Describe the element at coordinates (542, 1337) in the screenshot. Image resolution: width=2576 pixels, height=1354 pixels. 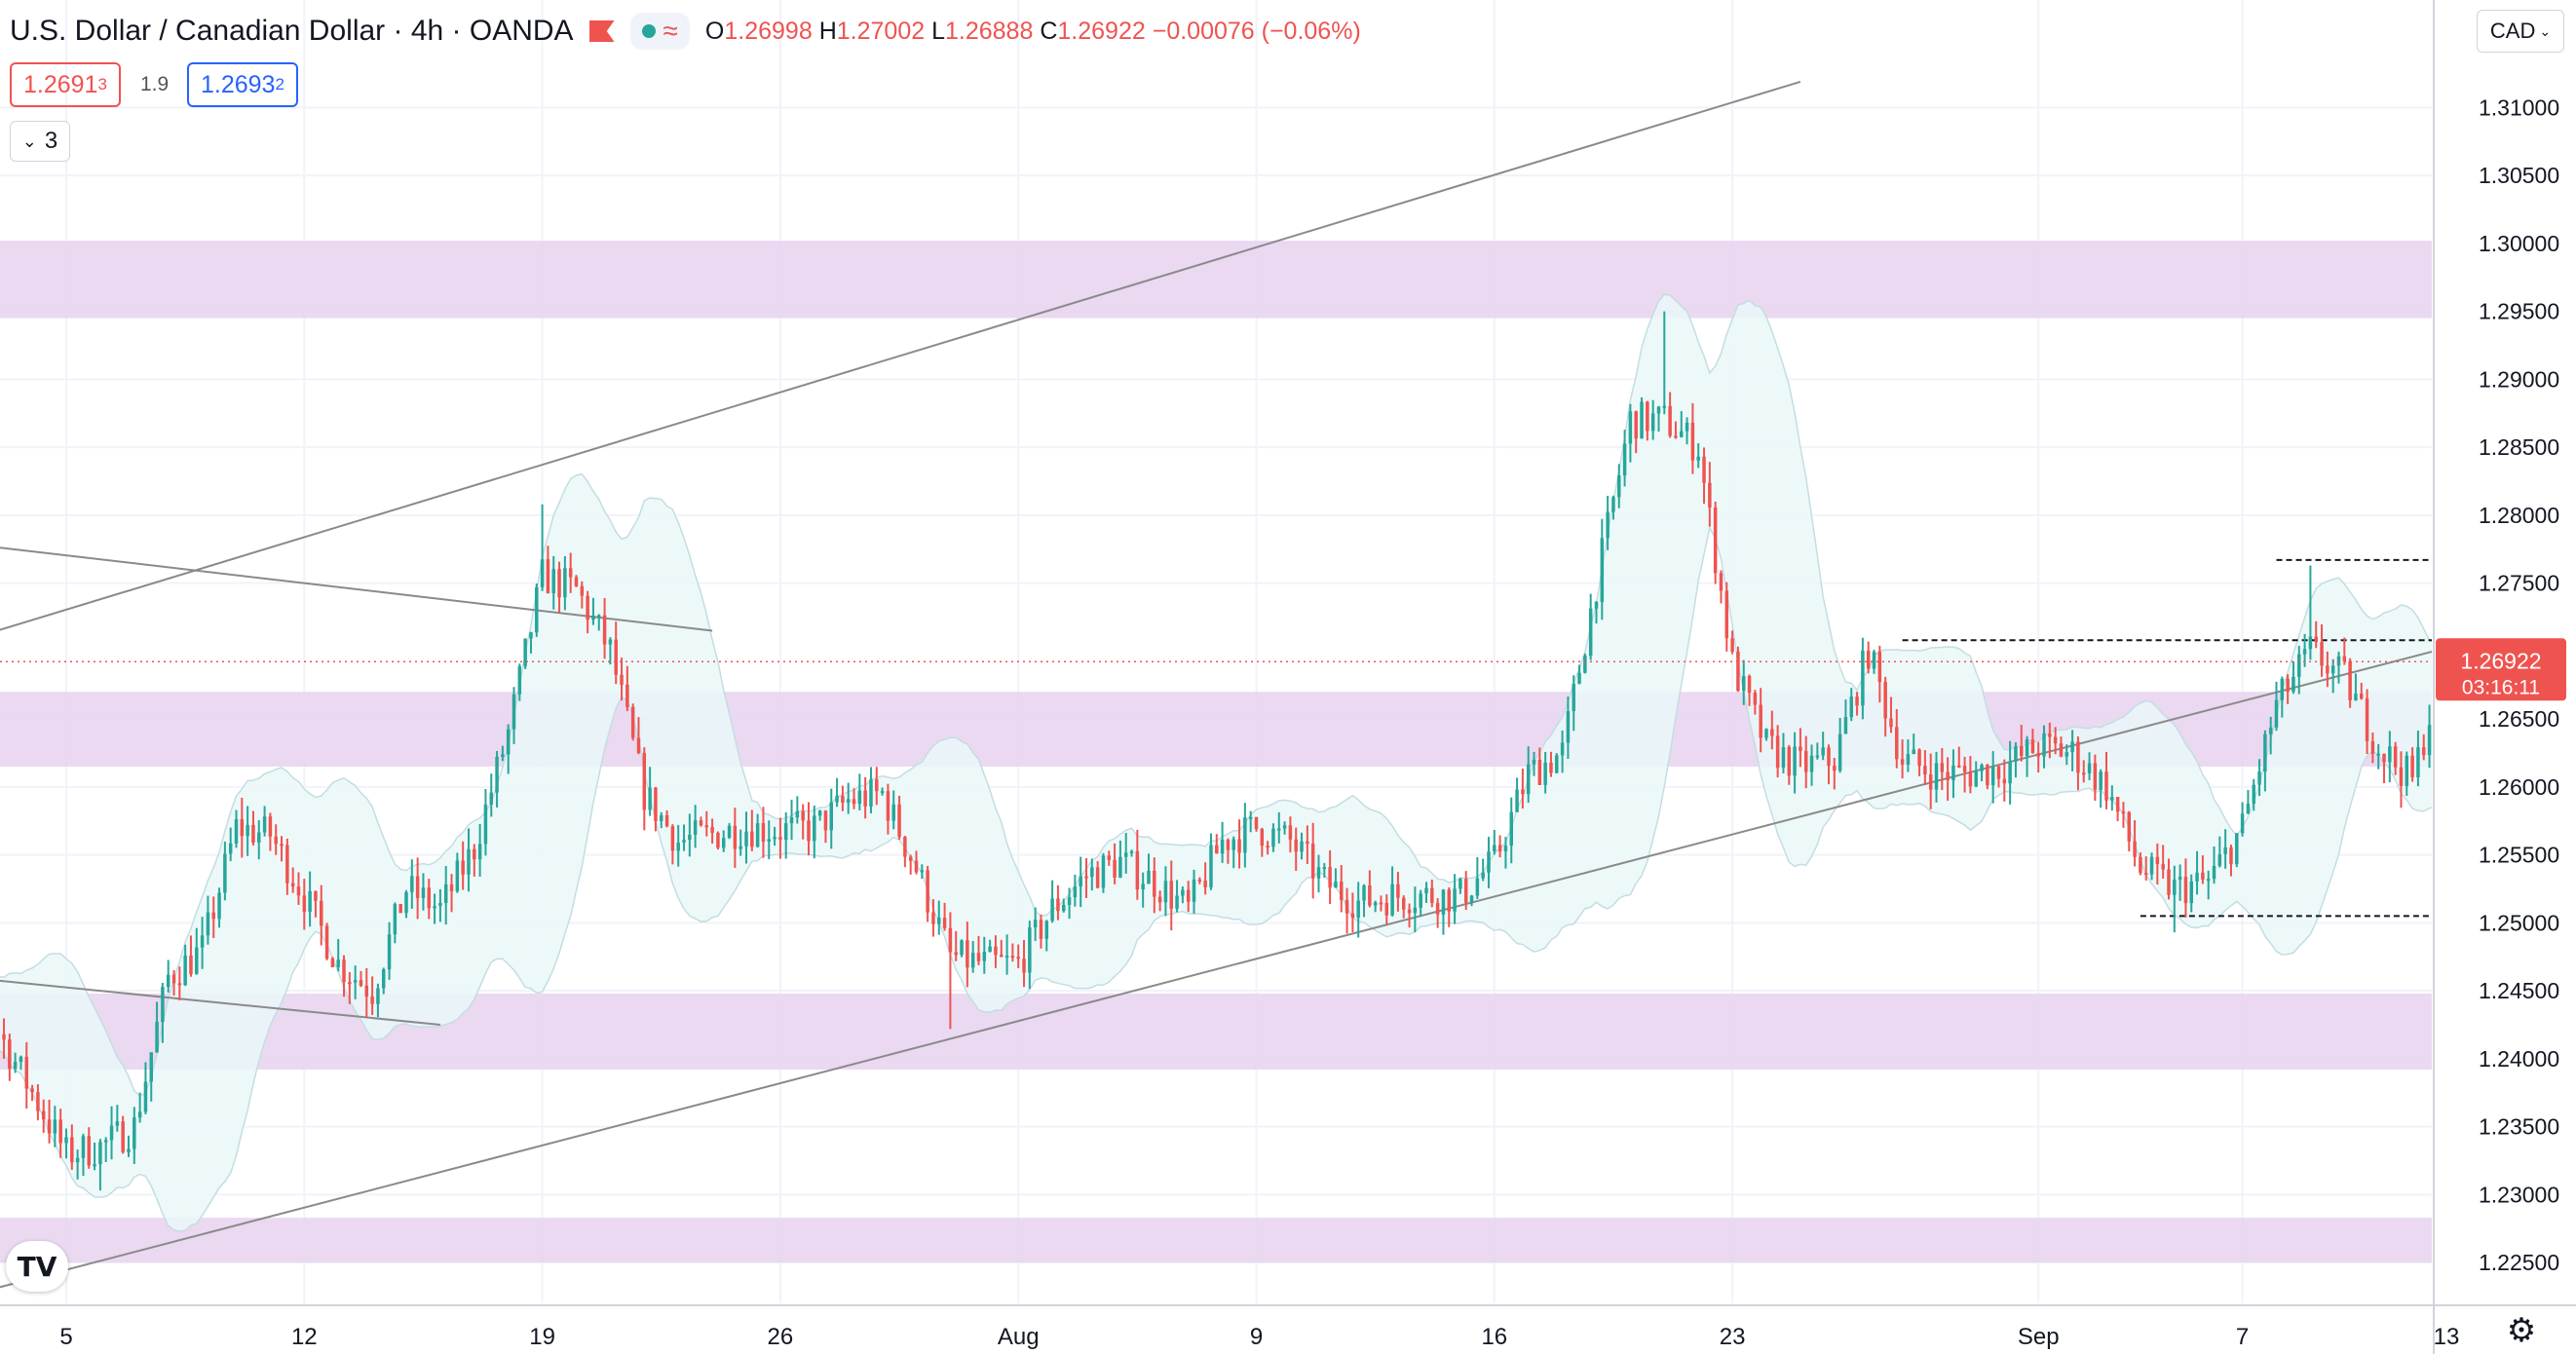
I see `time-tick-label: 19` at that location.